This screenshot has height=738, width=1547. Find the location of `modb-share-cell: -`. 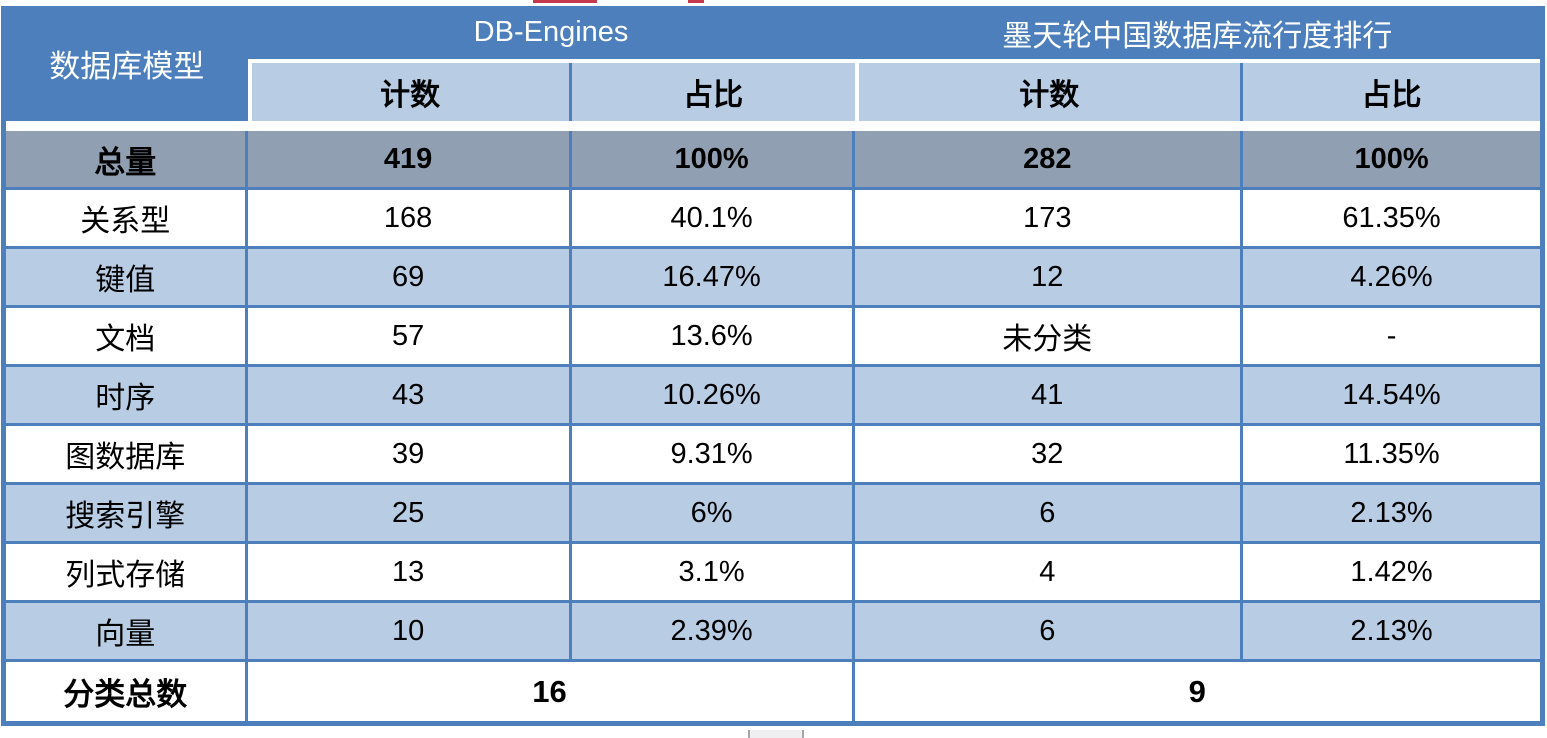

modb-share-cell: - is located at coordinates (1391, 337).